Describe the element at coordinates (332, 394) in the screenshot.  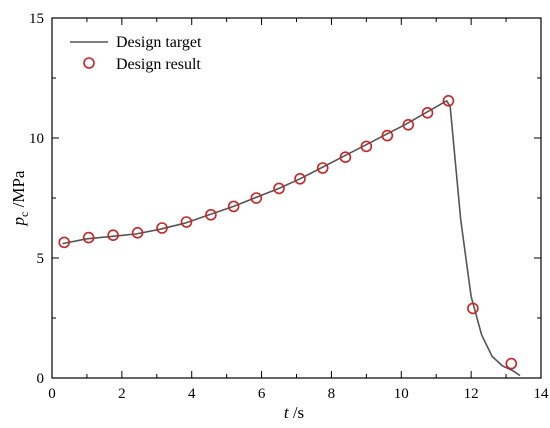
I see `x-tick-label: 8` at that location.